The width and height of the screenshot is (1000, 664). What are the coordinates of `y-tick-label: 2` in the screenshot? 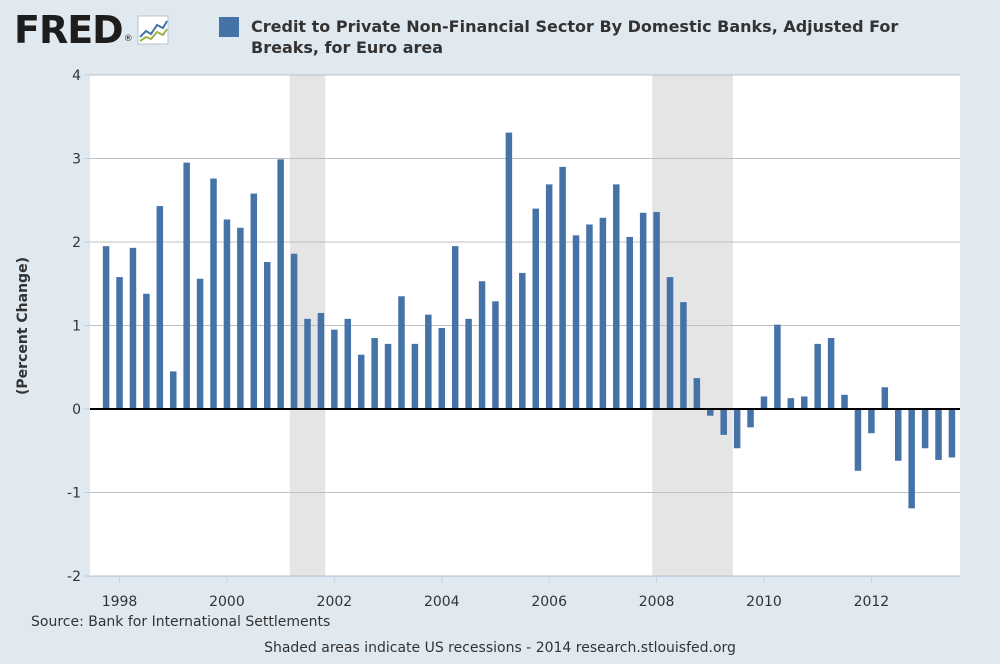 It's located at (76, 243).